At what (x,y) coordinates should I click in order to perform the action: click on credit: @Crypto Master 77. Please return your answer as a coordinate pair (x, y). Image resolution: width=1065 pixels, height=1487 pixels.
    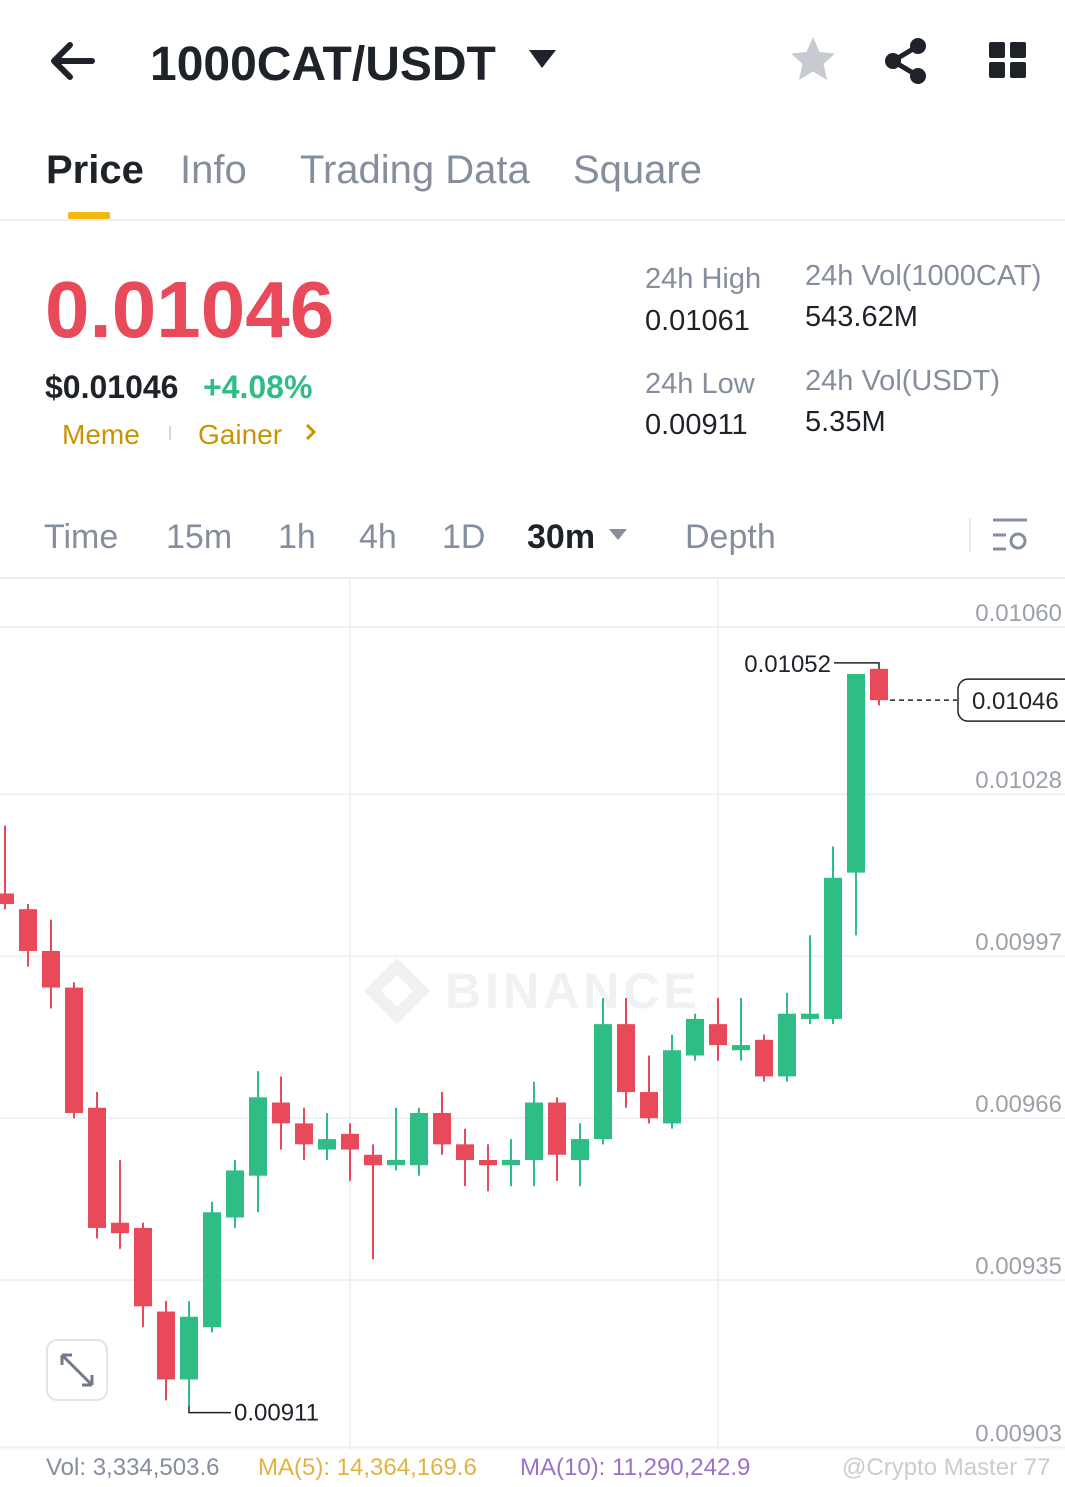
    Looking at the image, I should click on (946, 1467).